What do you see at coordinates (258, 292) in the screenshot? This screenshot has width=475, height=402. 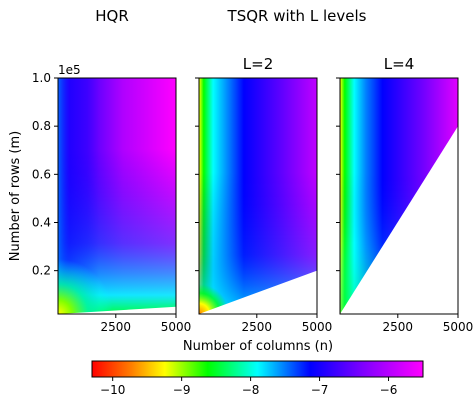 I see `panel-l2-invalid-region` at bounding box center [258, 292].